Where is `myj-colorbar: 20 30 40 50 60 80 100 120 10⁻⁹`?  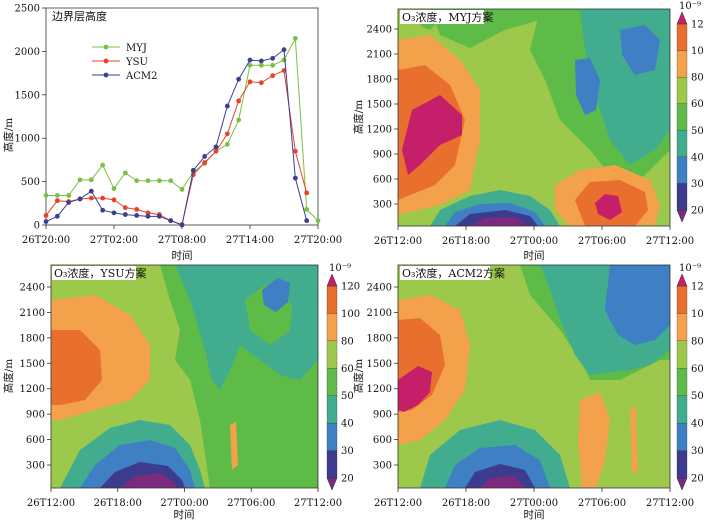
myj-colorbar: 20 30 40 50 60 80 100 120 10⁻⁹ is located at coordinates (690, 112).